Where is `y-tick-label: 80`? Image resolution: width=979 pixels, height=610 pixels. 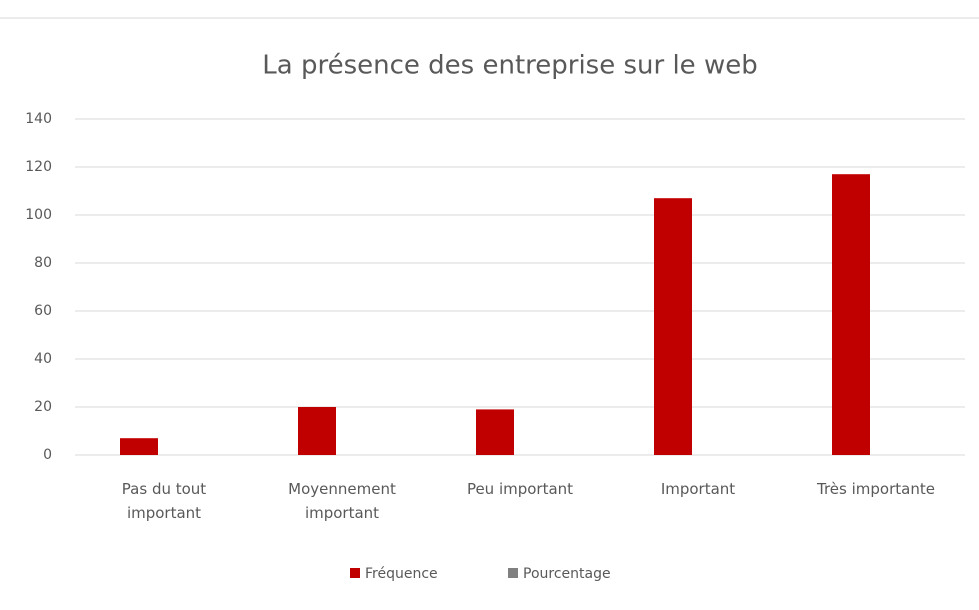
y-tick-label: 80 is located at coordinates (43, 263).